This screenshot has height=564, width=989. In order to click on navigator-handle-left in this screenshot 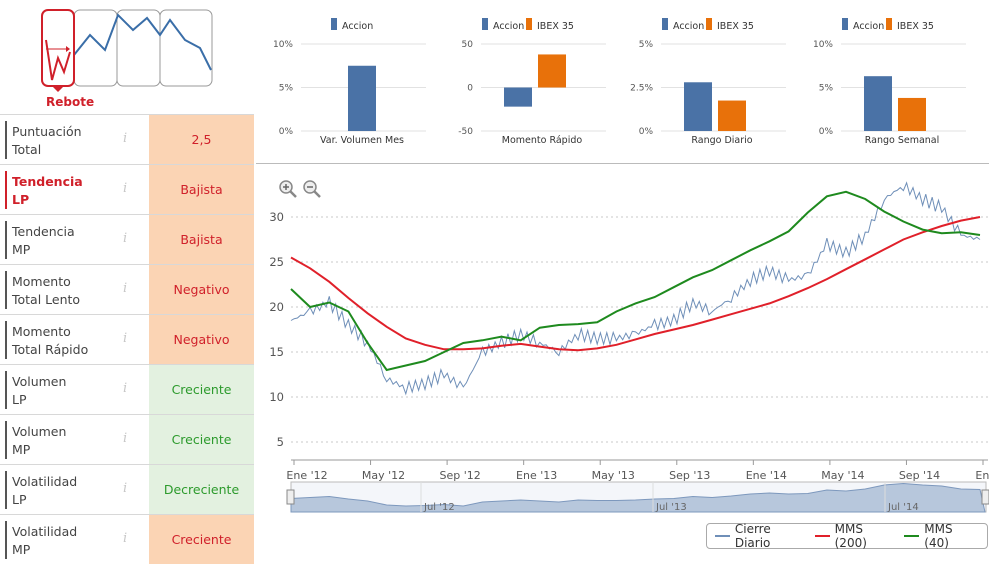, I will do `click(290, 497)`.